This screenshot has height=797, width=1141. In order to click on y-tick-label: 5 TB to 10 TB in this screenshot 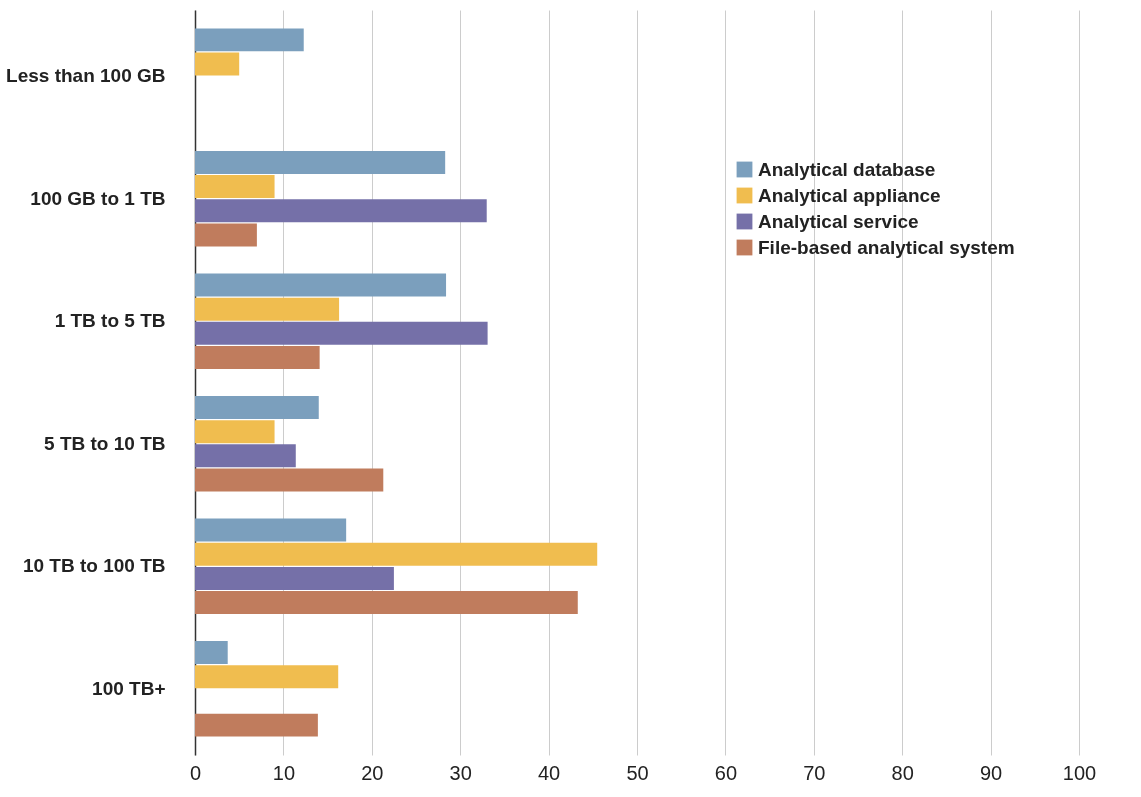, I will do `click(105, 443)`.